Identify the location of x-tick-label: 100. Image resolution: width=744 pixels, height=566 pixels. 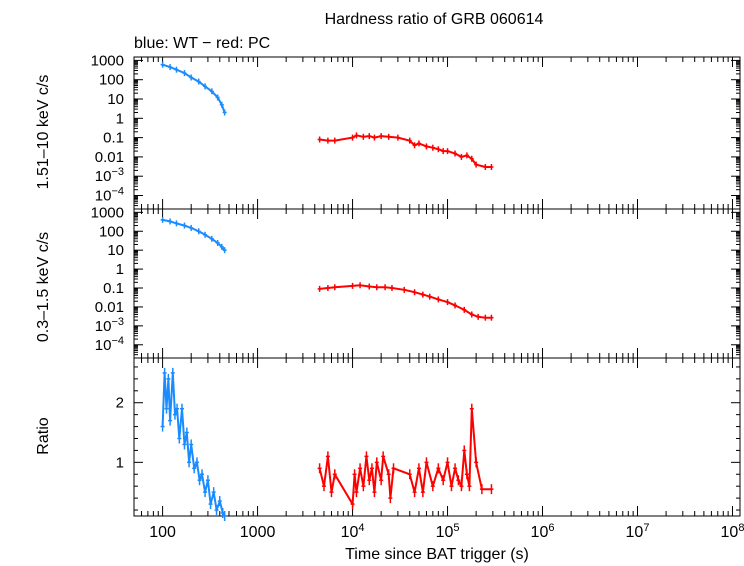
(162, 532).